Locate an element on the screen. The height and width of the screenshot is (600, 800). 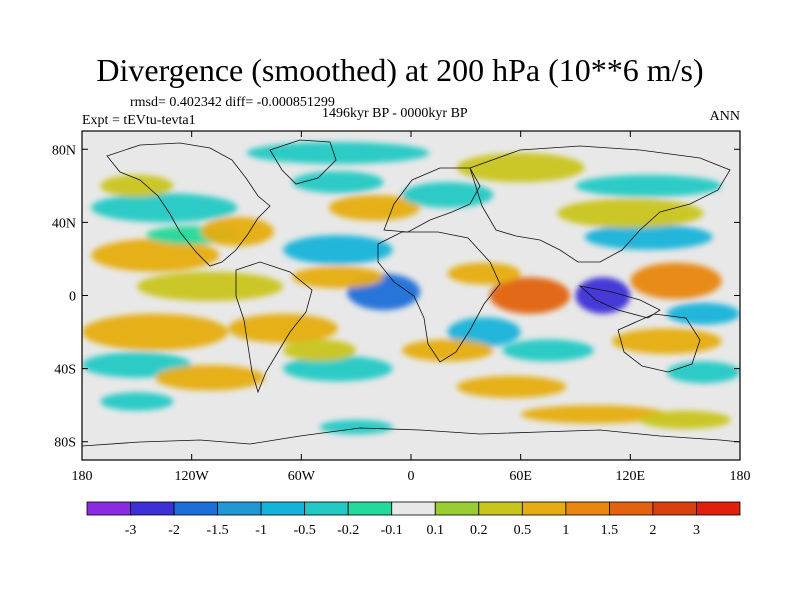
colorbar-label: 1.5 is located at coordinates (610, 530).